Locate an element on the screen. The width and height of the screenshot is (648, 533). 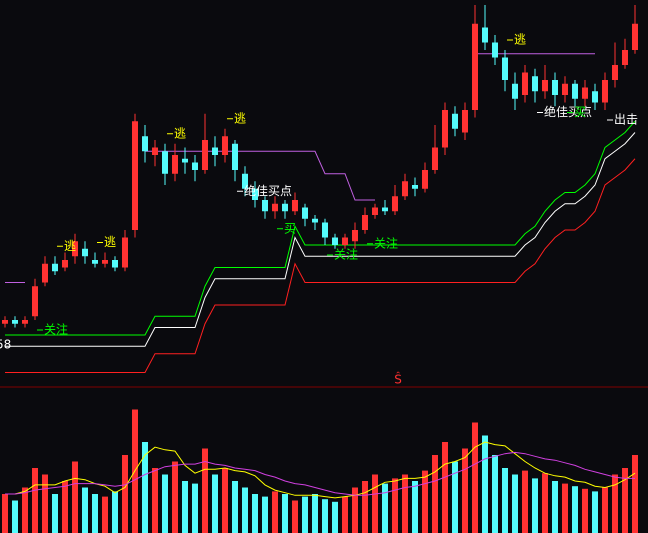
volume-ma-line is located at coordinates (320, 473).